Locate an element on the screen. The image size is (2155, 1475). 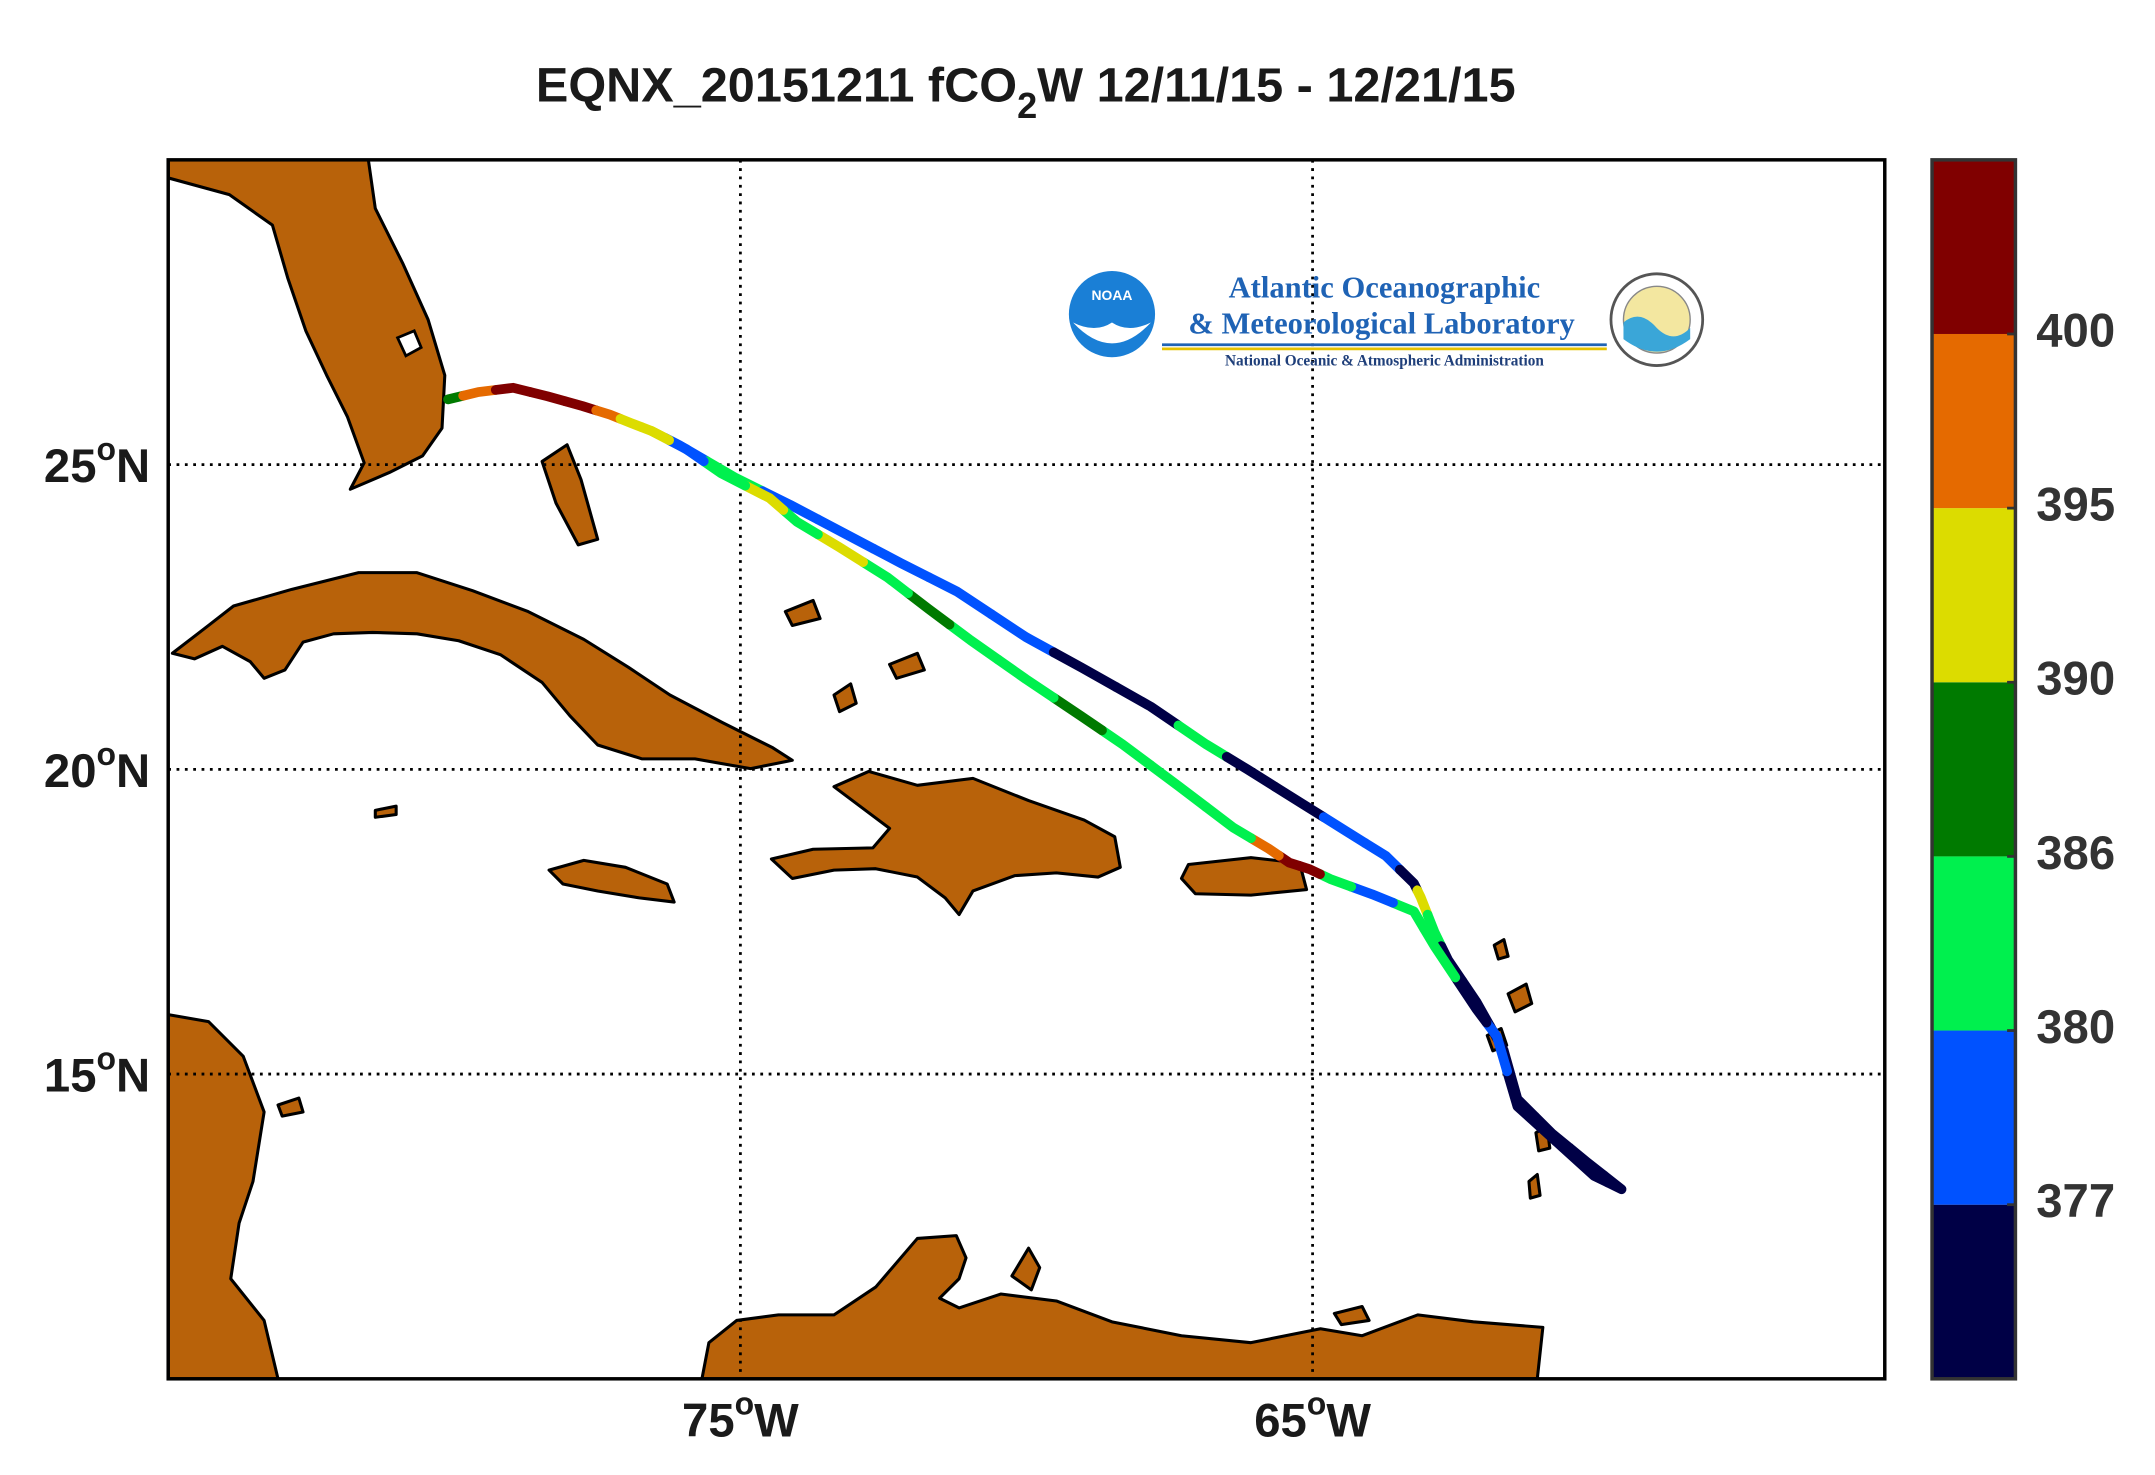
y-tick-label: 25oN is located at coordinates (97, 463).